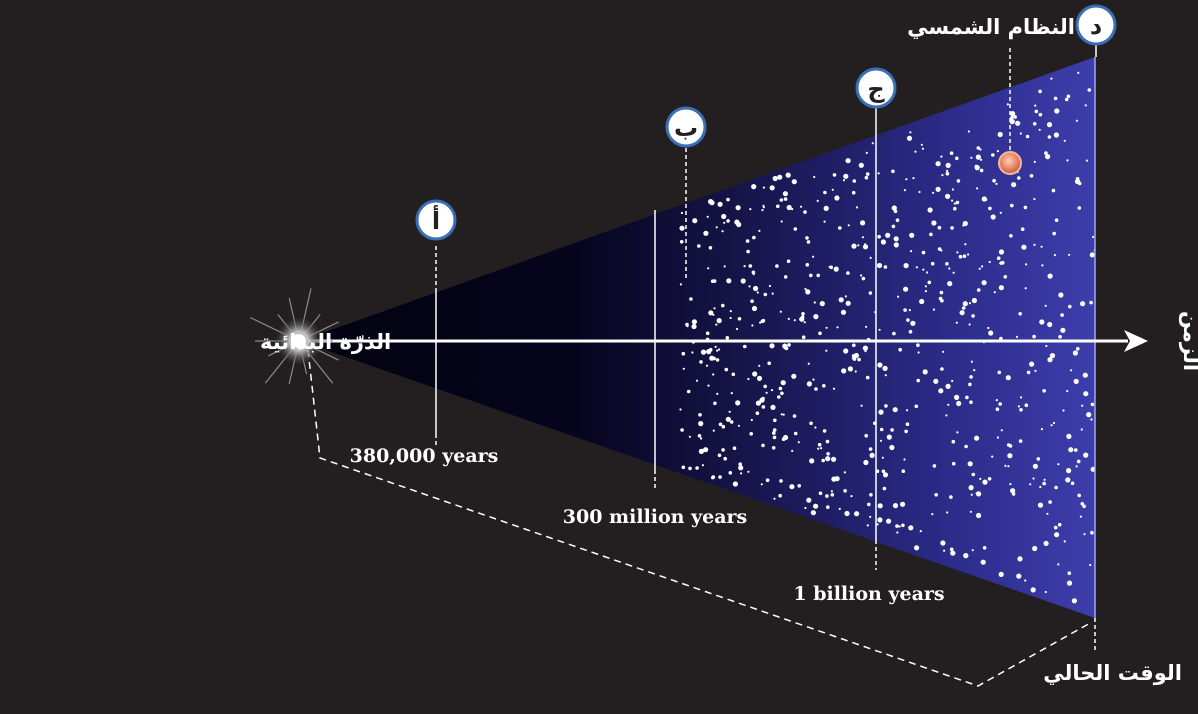 This screenshot has width=1198, height=714. I want to click on marker-c-letter: ج, so click(876, 89).